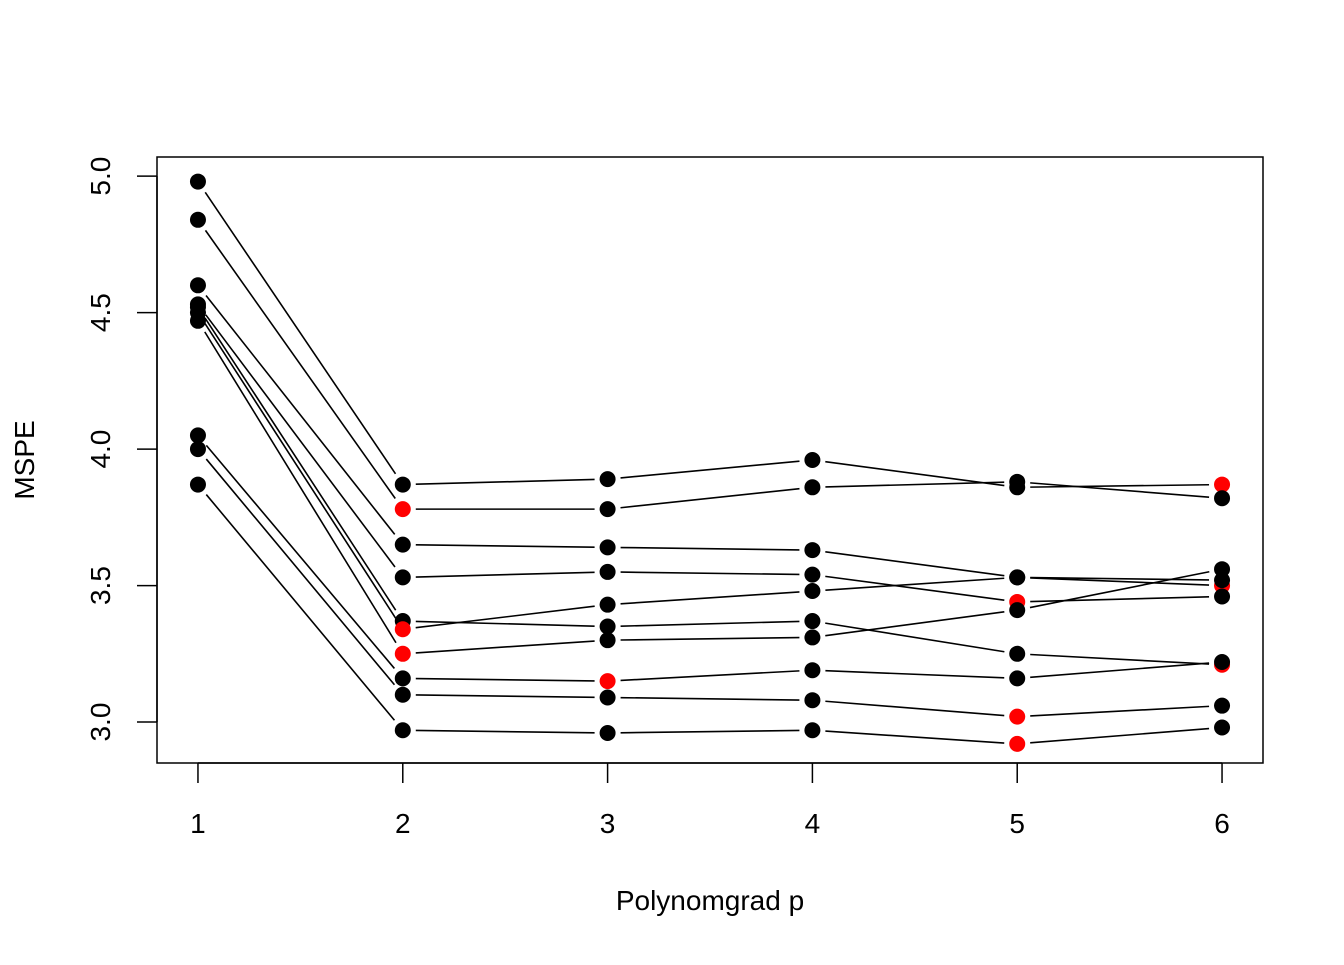 The width and height of the screenshot is (1344, 965). I want to click on x-tick-label: 4, so click(813, 823).